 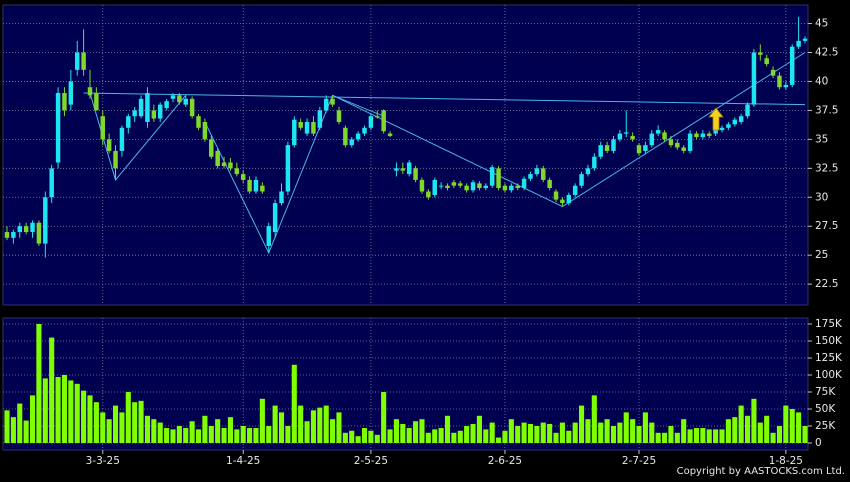 I want to click on y-tick-label: 35, so click(x=821, y=139).